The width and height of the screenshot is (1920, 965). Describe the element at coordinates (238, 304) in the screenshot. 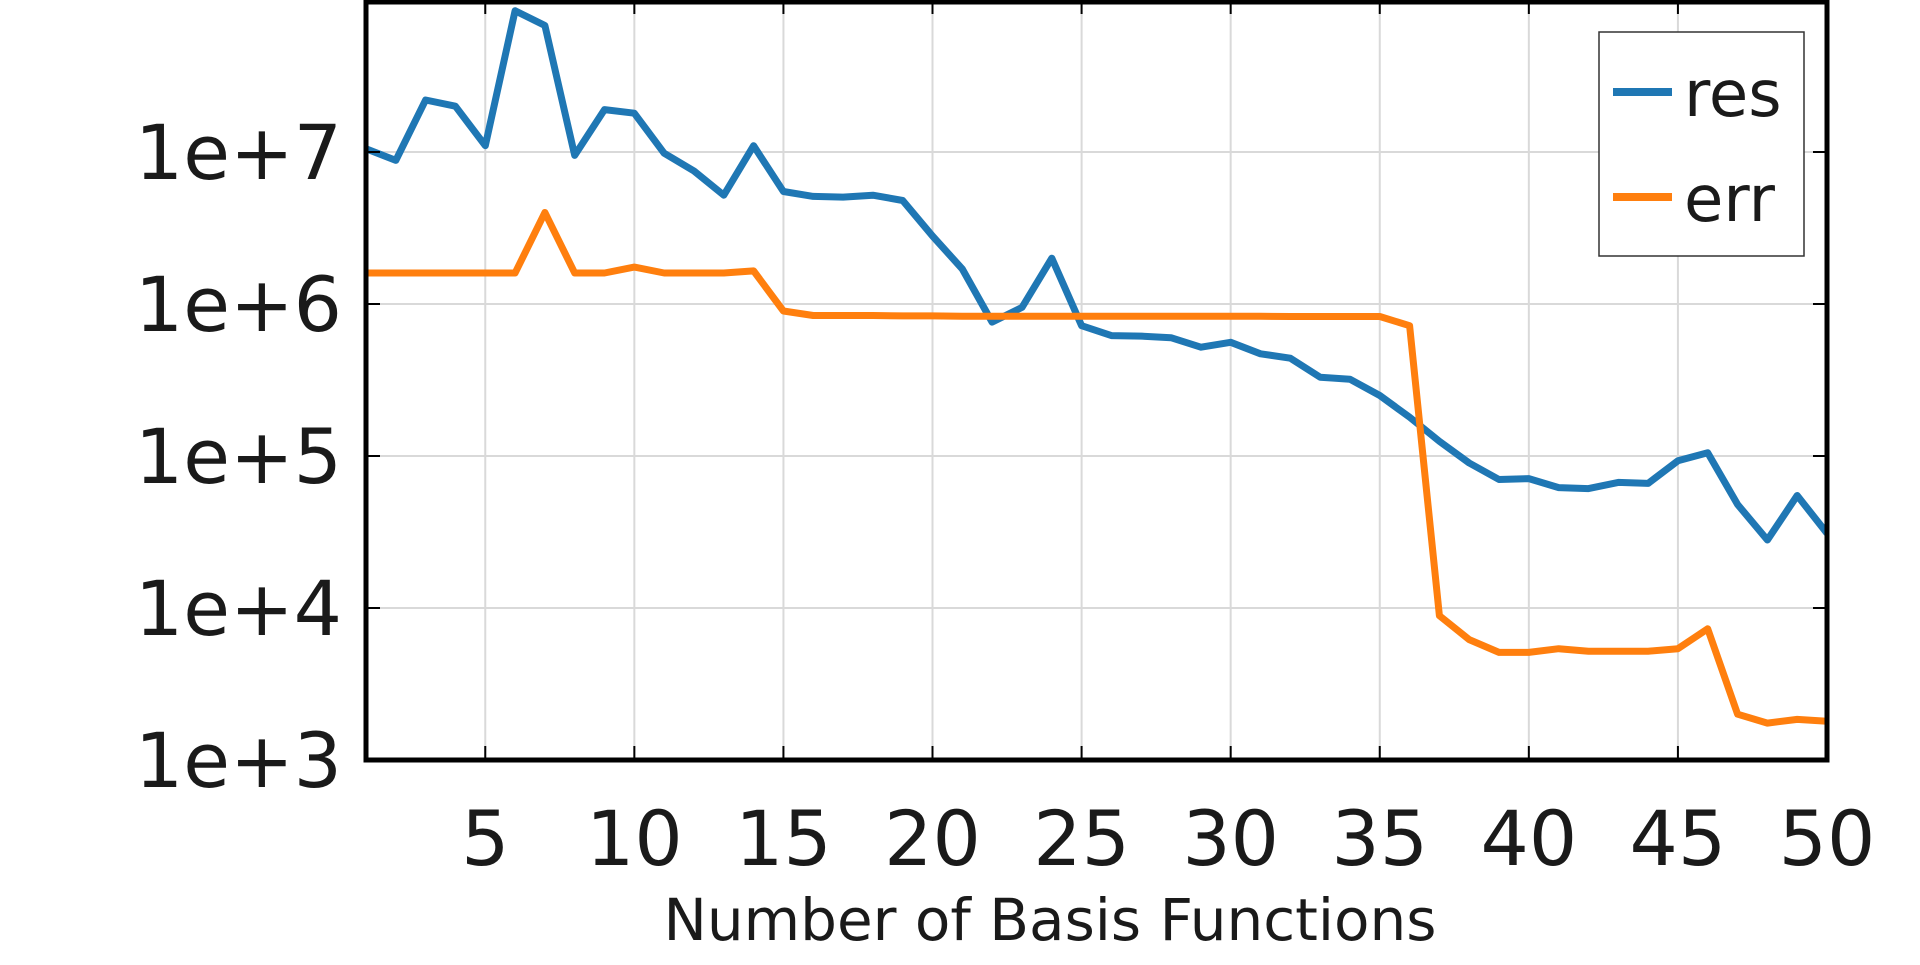

I see `y-tick-label: 1e+6` at that location.